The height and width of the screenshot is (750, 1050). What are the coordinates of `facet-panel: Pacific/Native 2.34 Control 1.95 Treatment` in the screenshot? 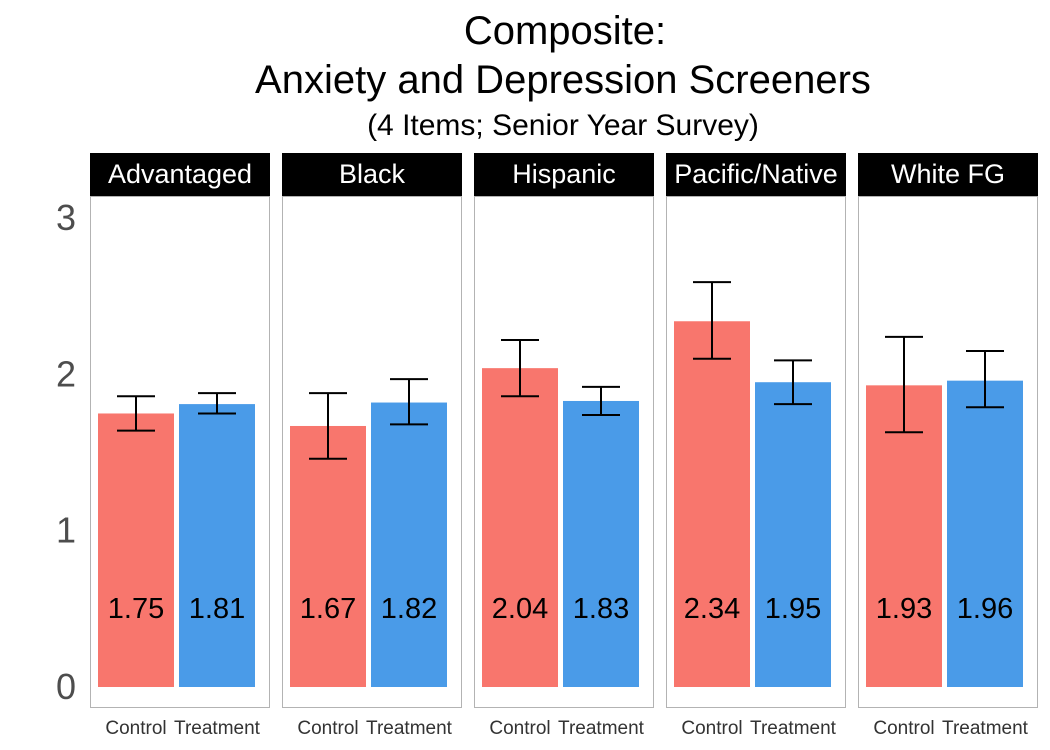 It's located at (756, 446).